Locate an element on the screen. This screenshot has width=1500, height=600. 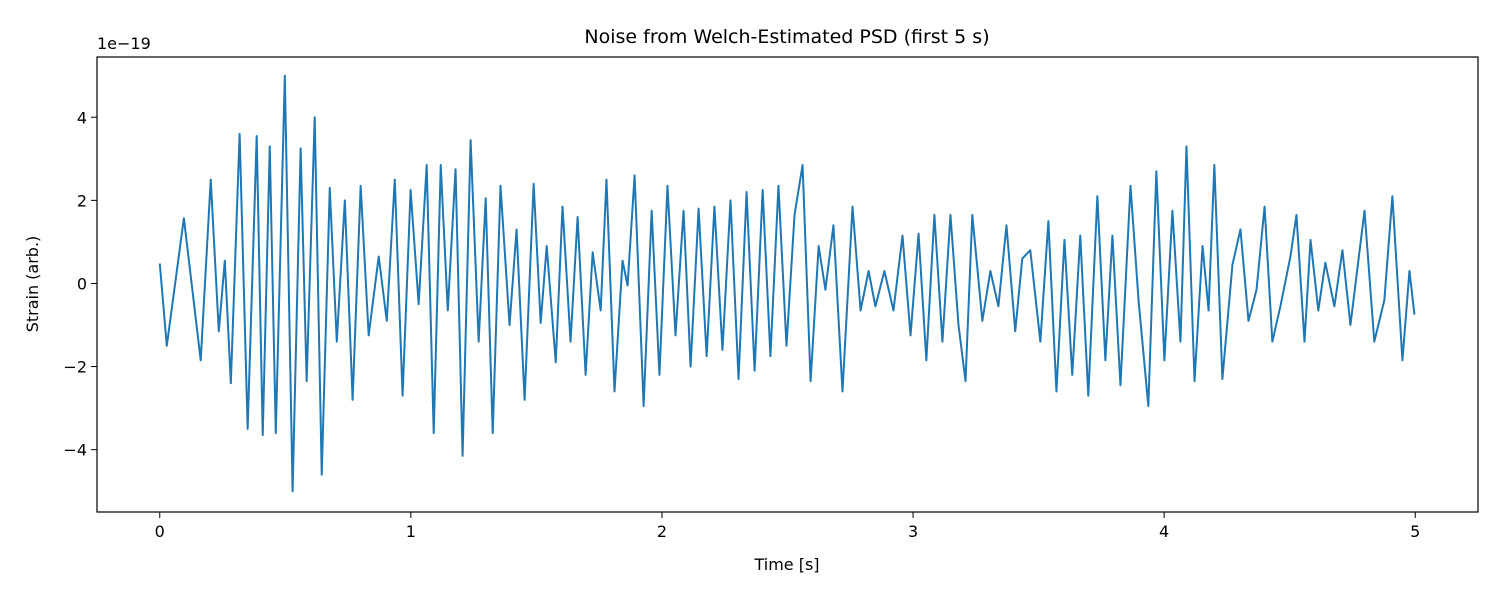
y-tick-label: 2 is located at coordinates (82, 200).